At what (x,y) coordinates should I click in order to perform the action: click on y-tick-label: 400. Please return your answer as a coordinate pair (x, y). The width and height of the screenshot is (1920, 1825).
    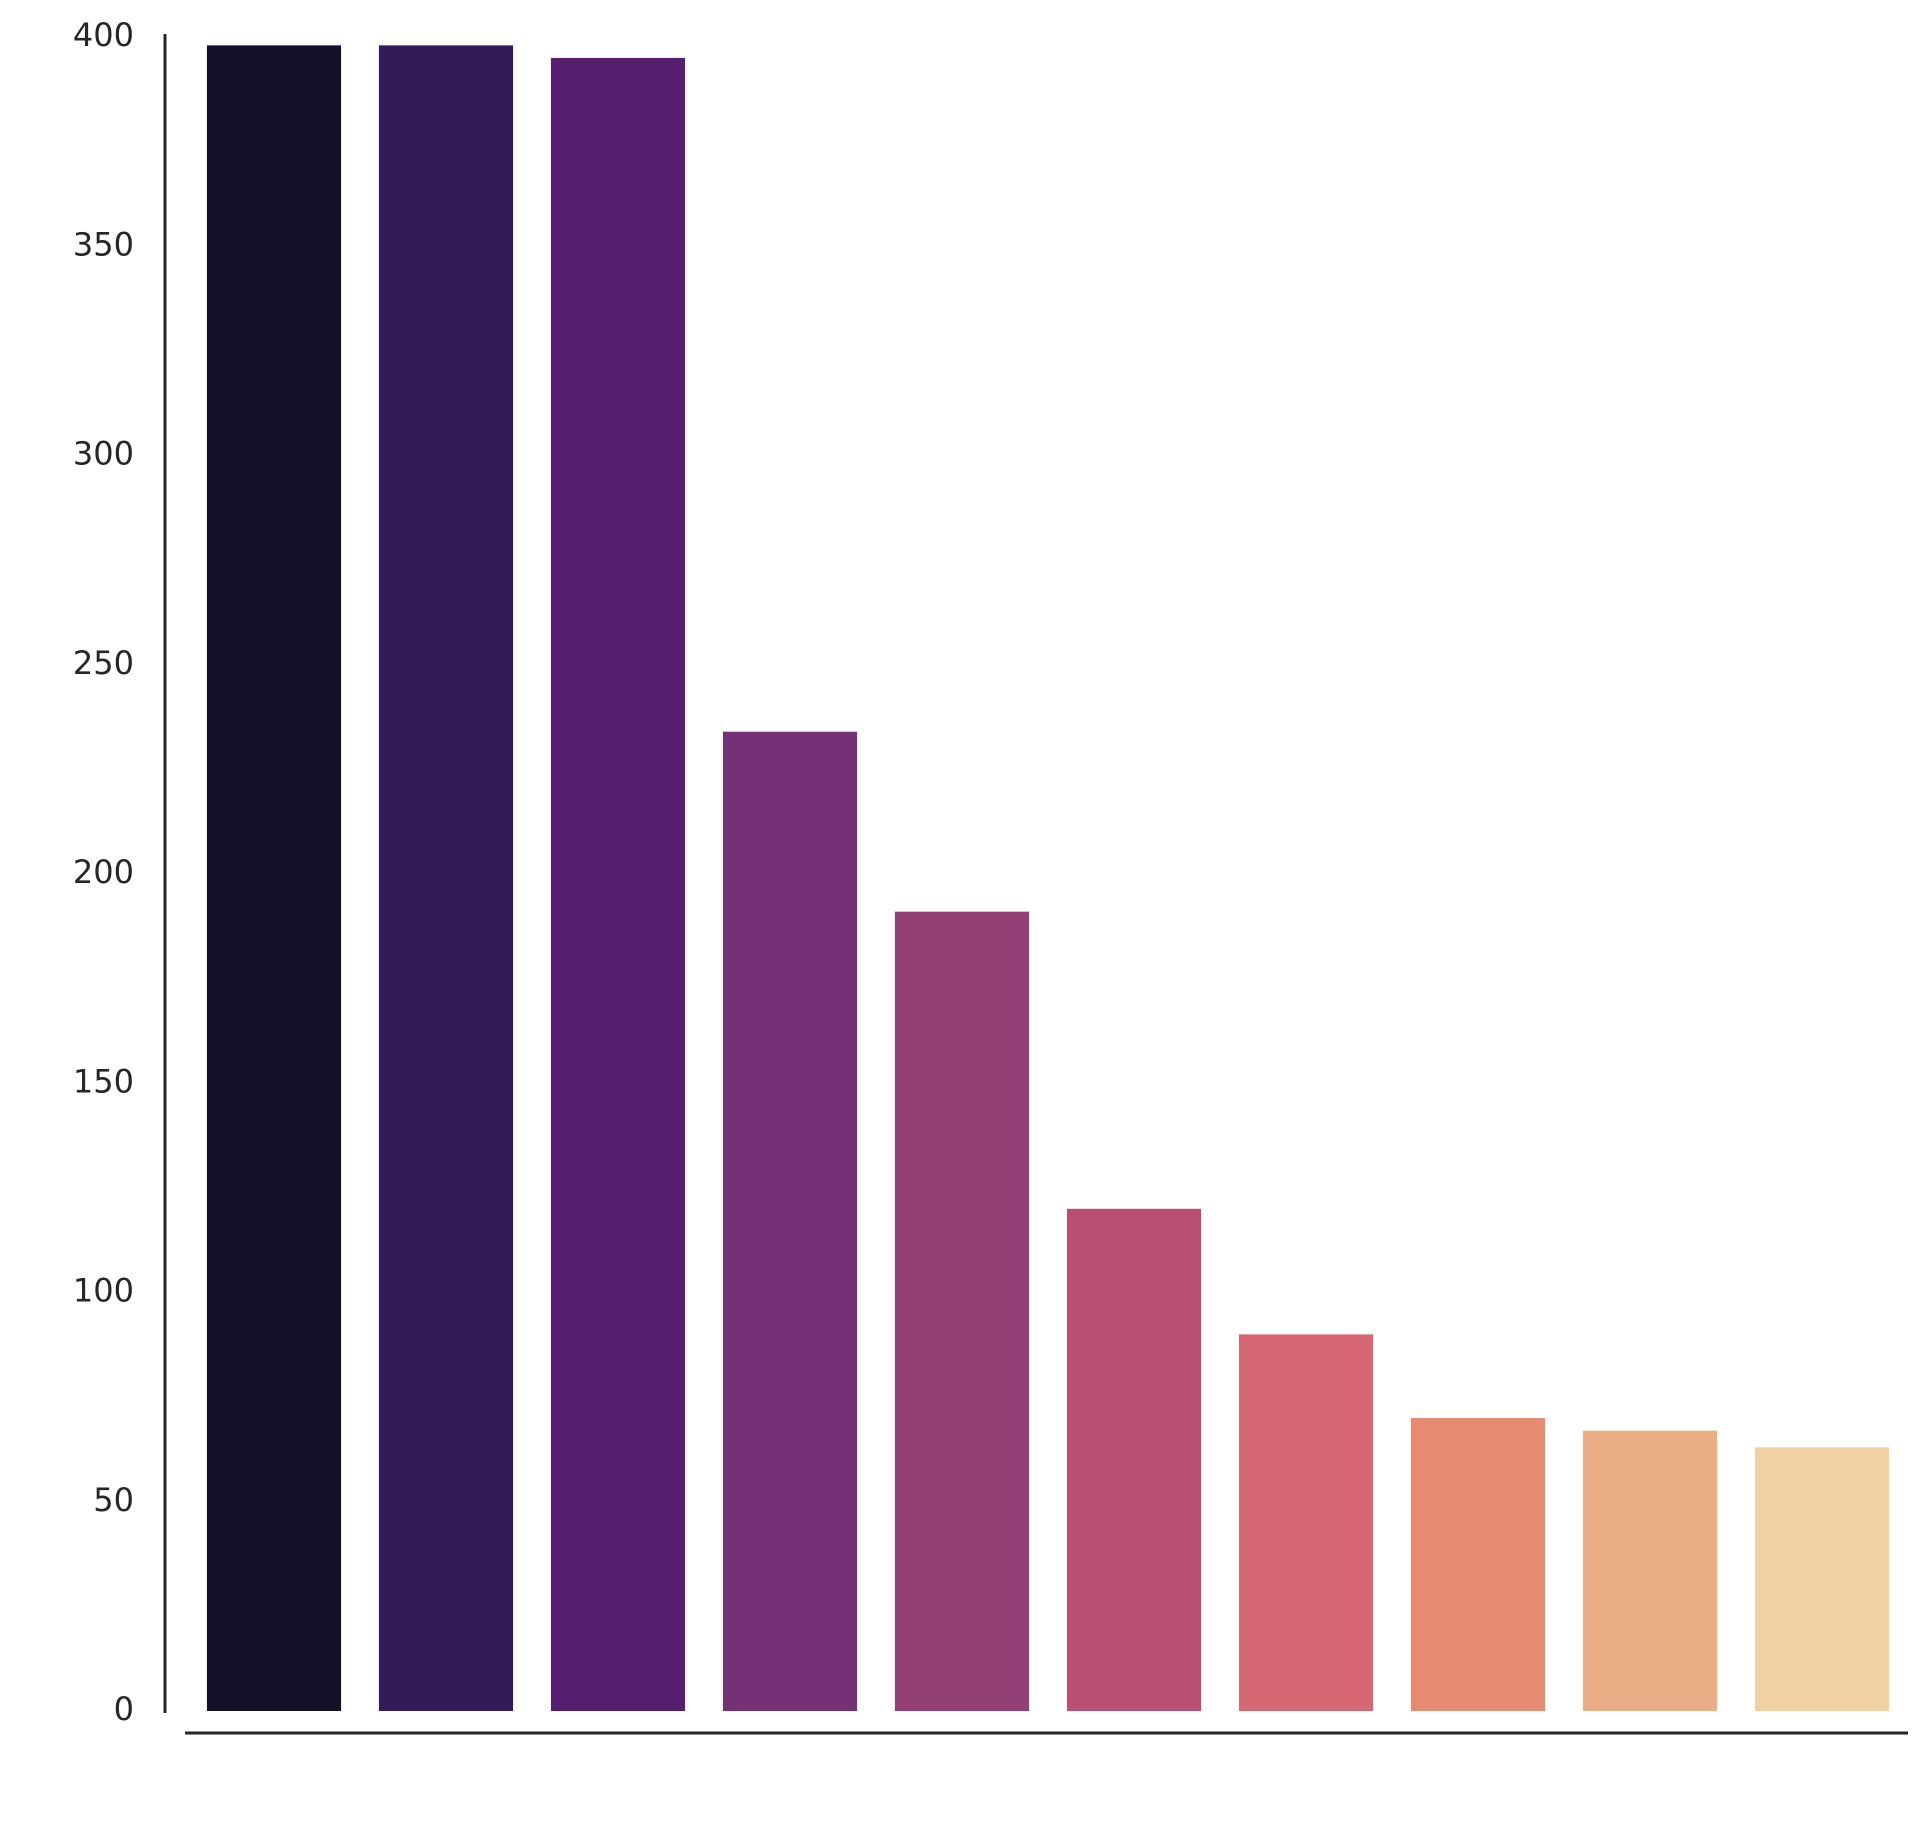
    Looking at the image, I should click on (103, 35).